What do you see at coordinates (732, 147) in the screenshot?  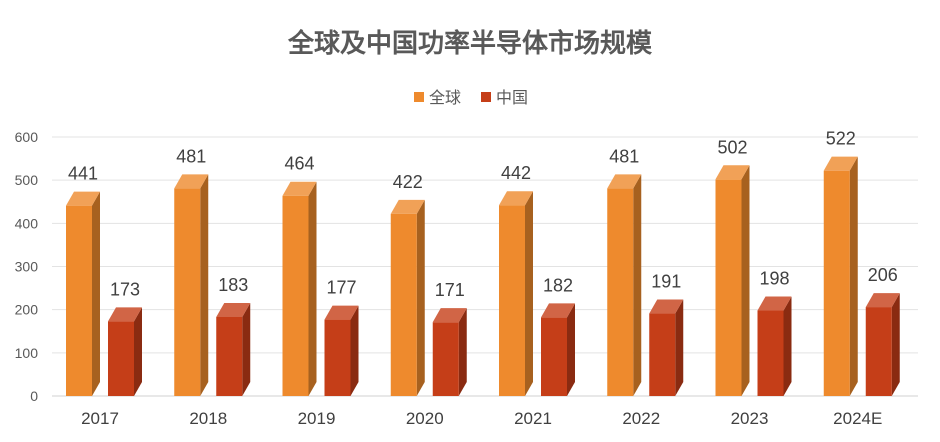 I see `data-label: 502` at bounding box center [732, 147].